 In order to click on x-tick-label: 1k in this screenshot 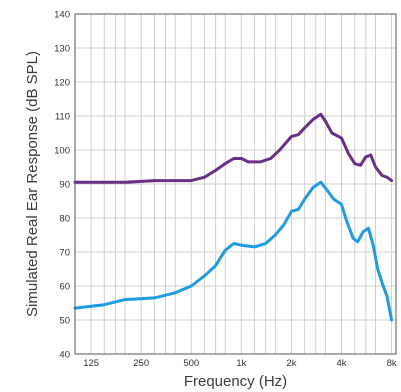, I will do `click(241, 363)`.